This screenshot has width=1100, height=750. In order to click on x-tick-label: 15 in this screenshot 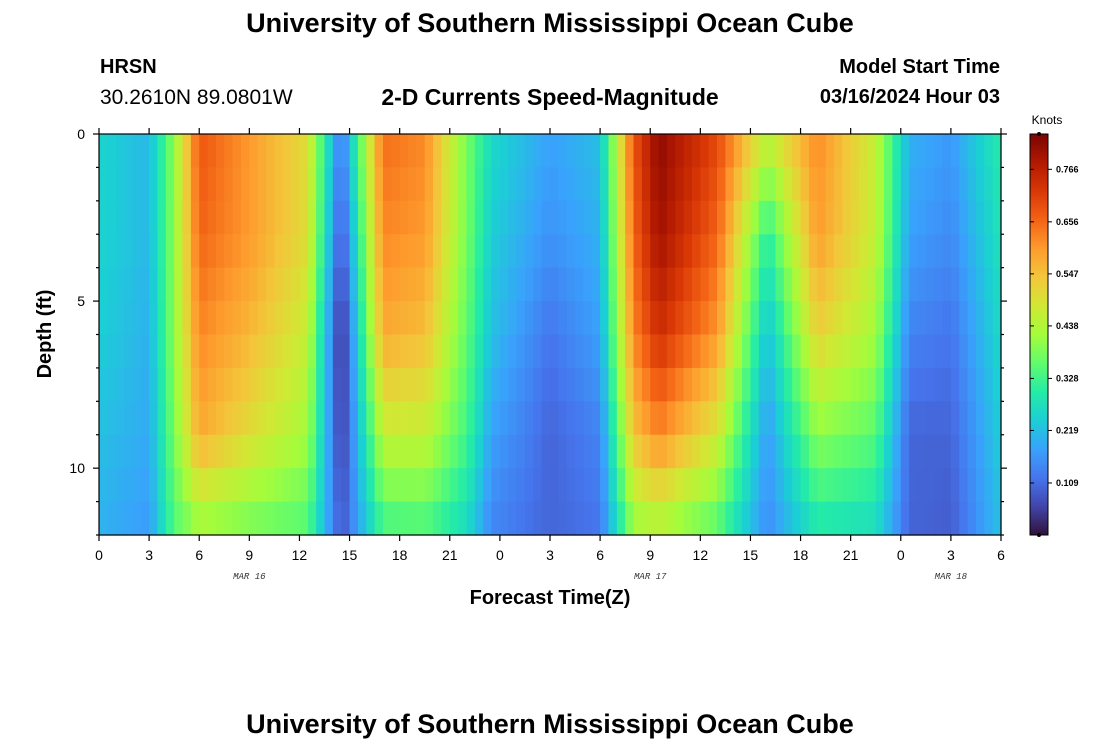, I will do `click(350, 555)`.